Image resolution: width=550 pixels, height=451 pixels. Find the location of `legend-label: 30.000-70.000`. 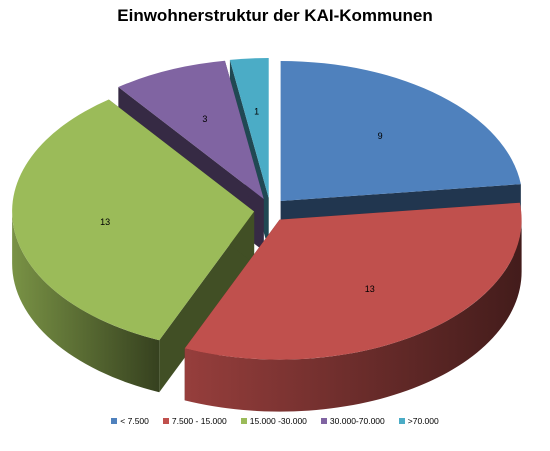

legend-label: 30.000-70.000 is located at coordinates (357, 421).